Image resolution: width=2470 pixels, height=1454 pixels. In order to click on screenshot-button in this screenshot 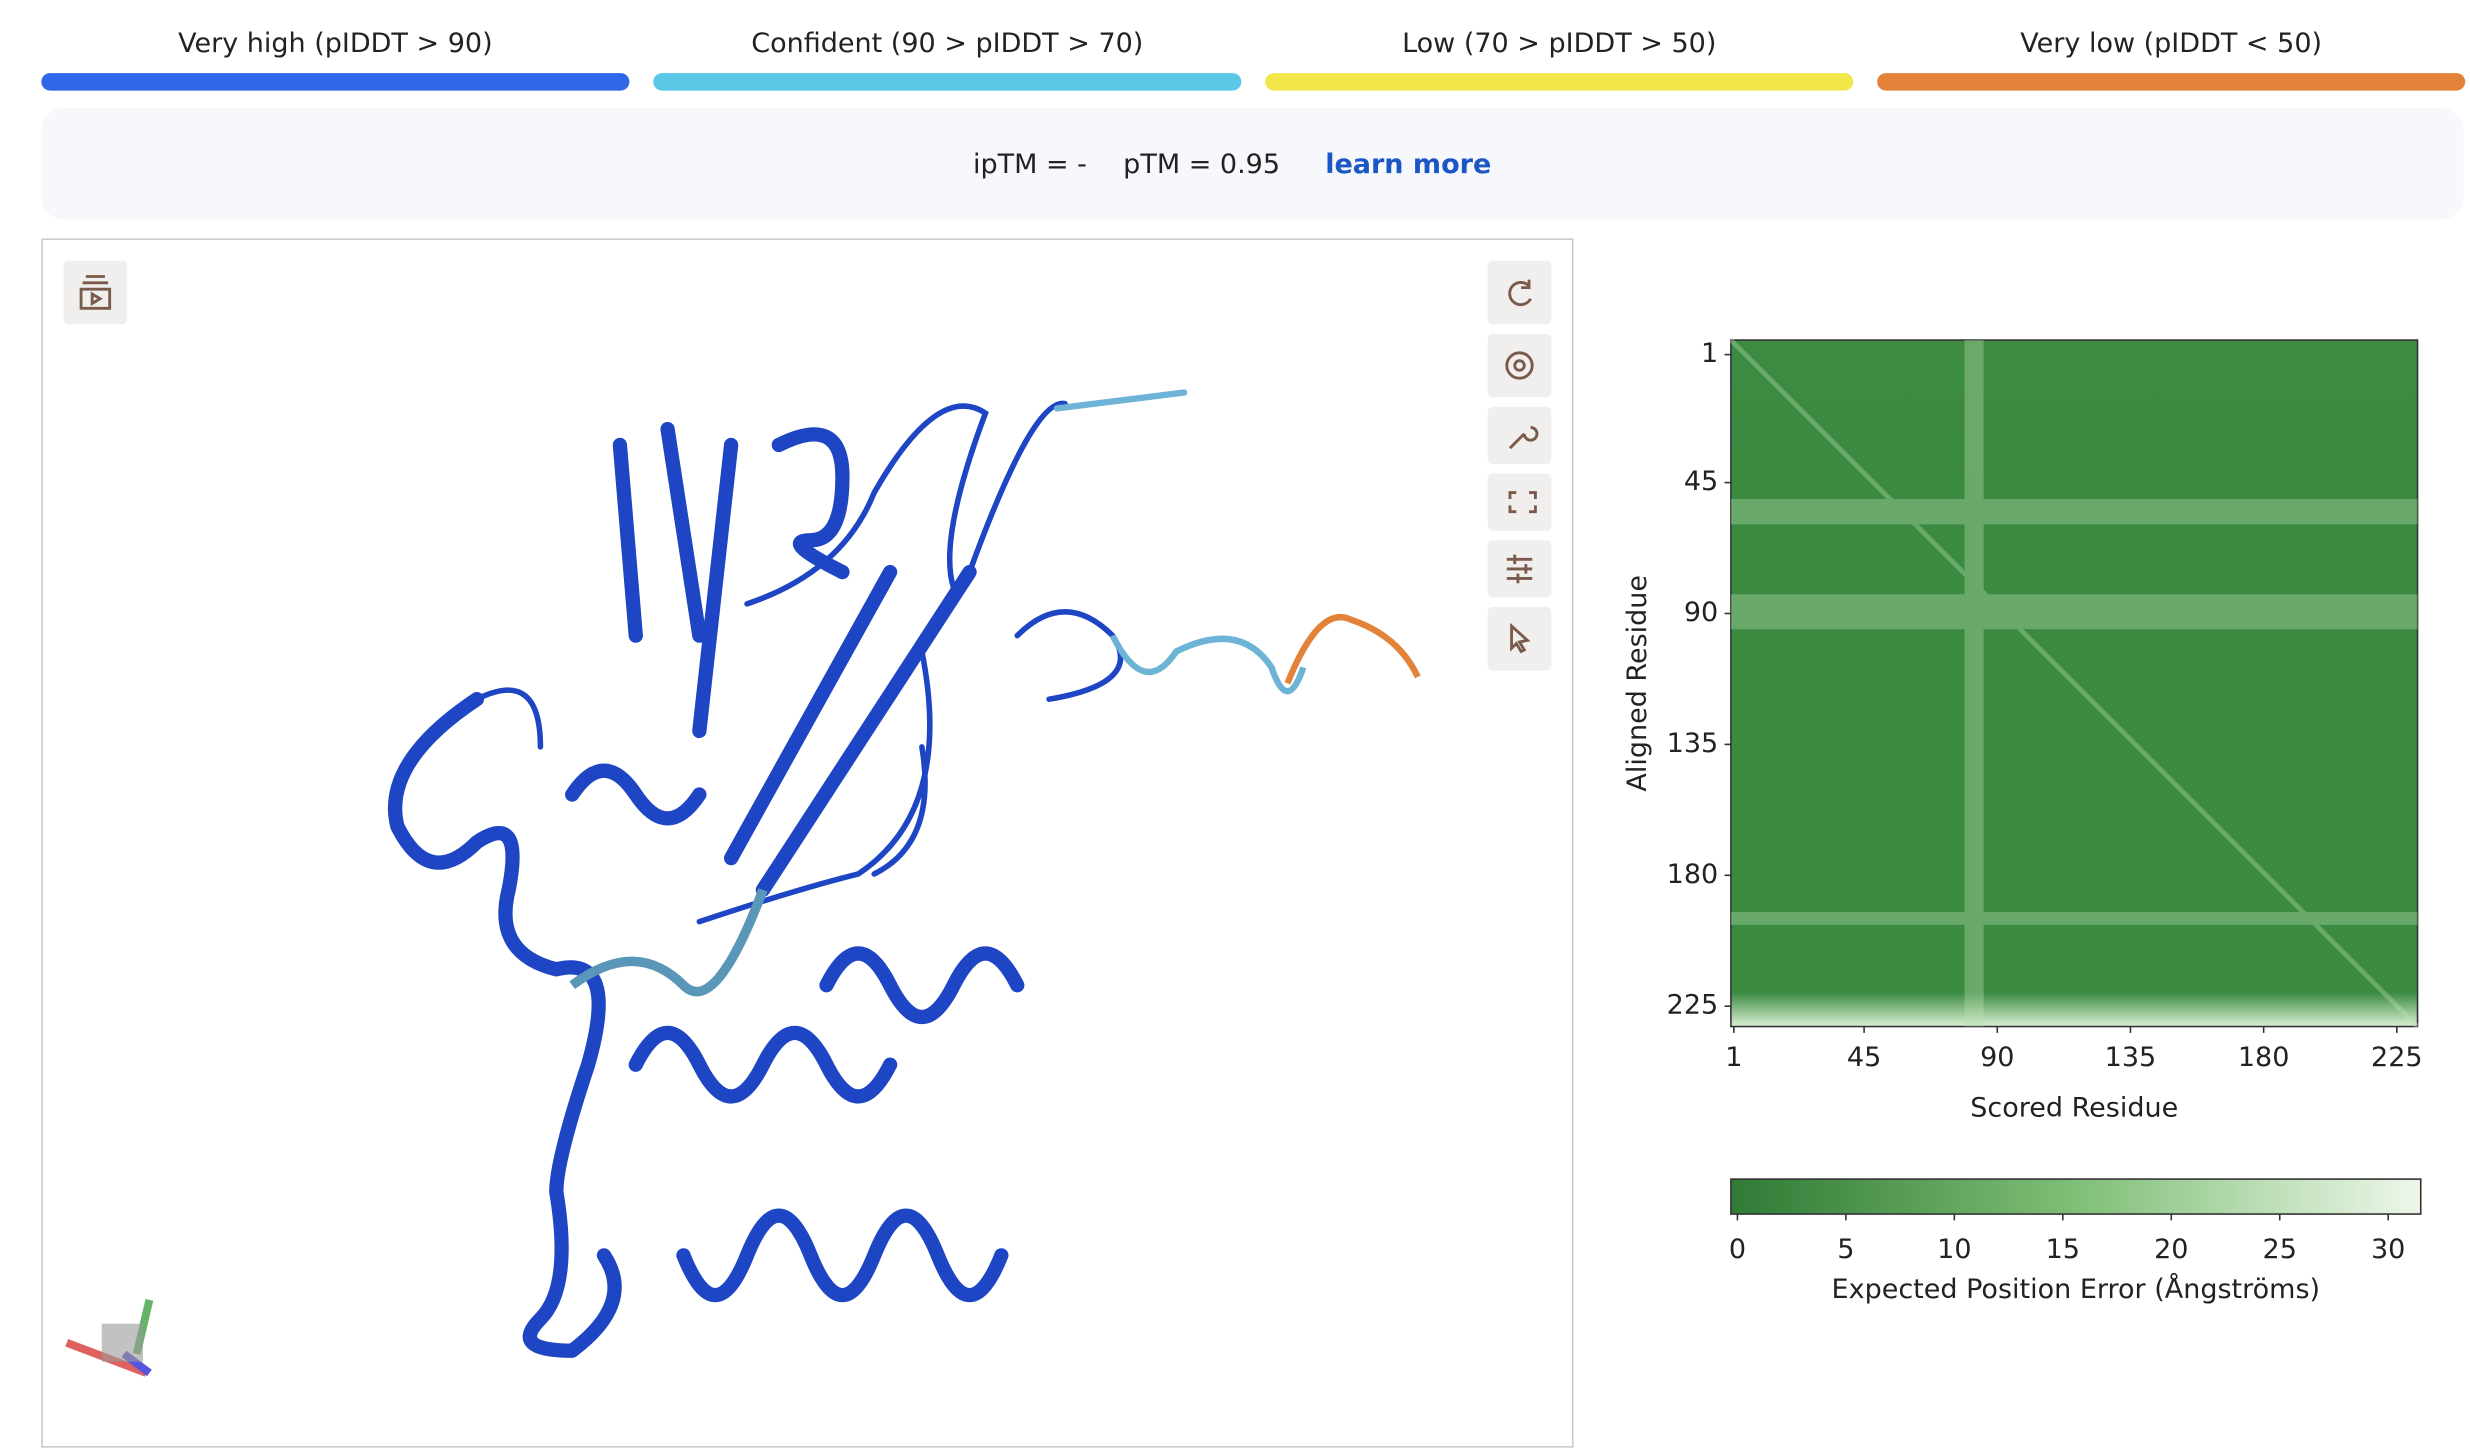, I will do `click(1519, 365)`.